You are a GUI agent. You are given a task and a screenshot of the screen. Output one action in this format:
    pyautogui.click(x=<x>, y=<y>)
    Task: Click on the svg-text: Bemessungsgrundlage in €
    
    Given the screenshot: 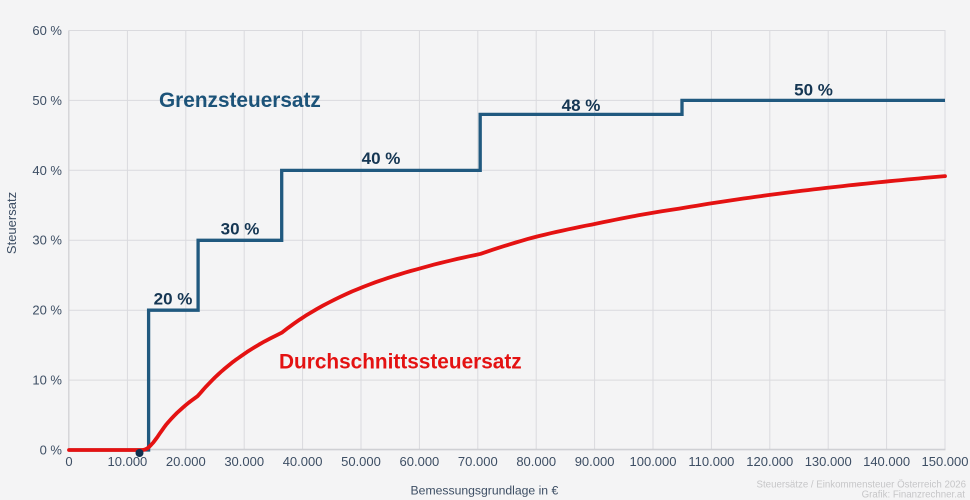 What is the action you would take?
    pyautogui.click(x=485, y=490)
    